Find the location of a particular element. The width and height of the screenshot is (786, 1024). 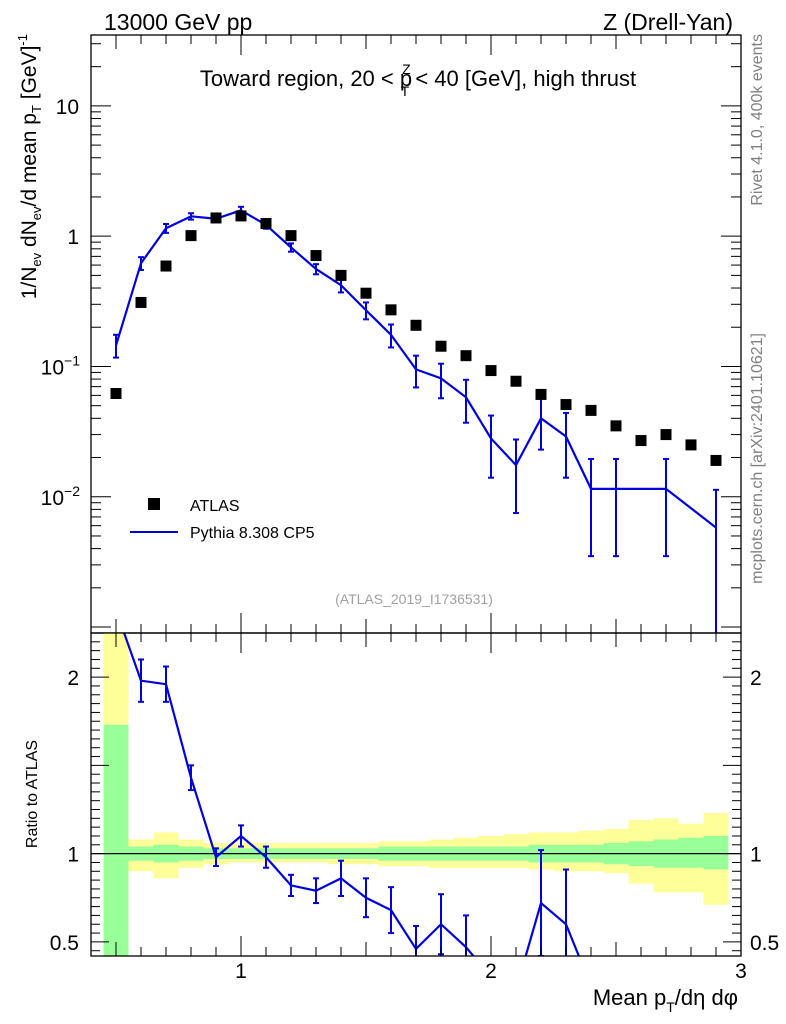

main-ytick-label: 1 is located at coordinates (73, 237).